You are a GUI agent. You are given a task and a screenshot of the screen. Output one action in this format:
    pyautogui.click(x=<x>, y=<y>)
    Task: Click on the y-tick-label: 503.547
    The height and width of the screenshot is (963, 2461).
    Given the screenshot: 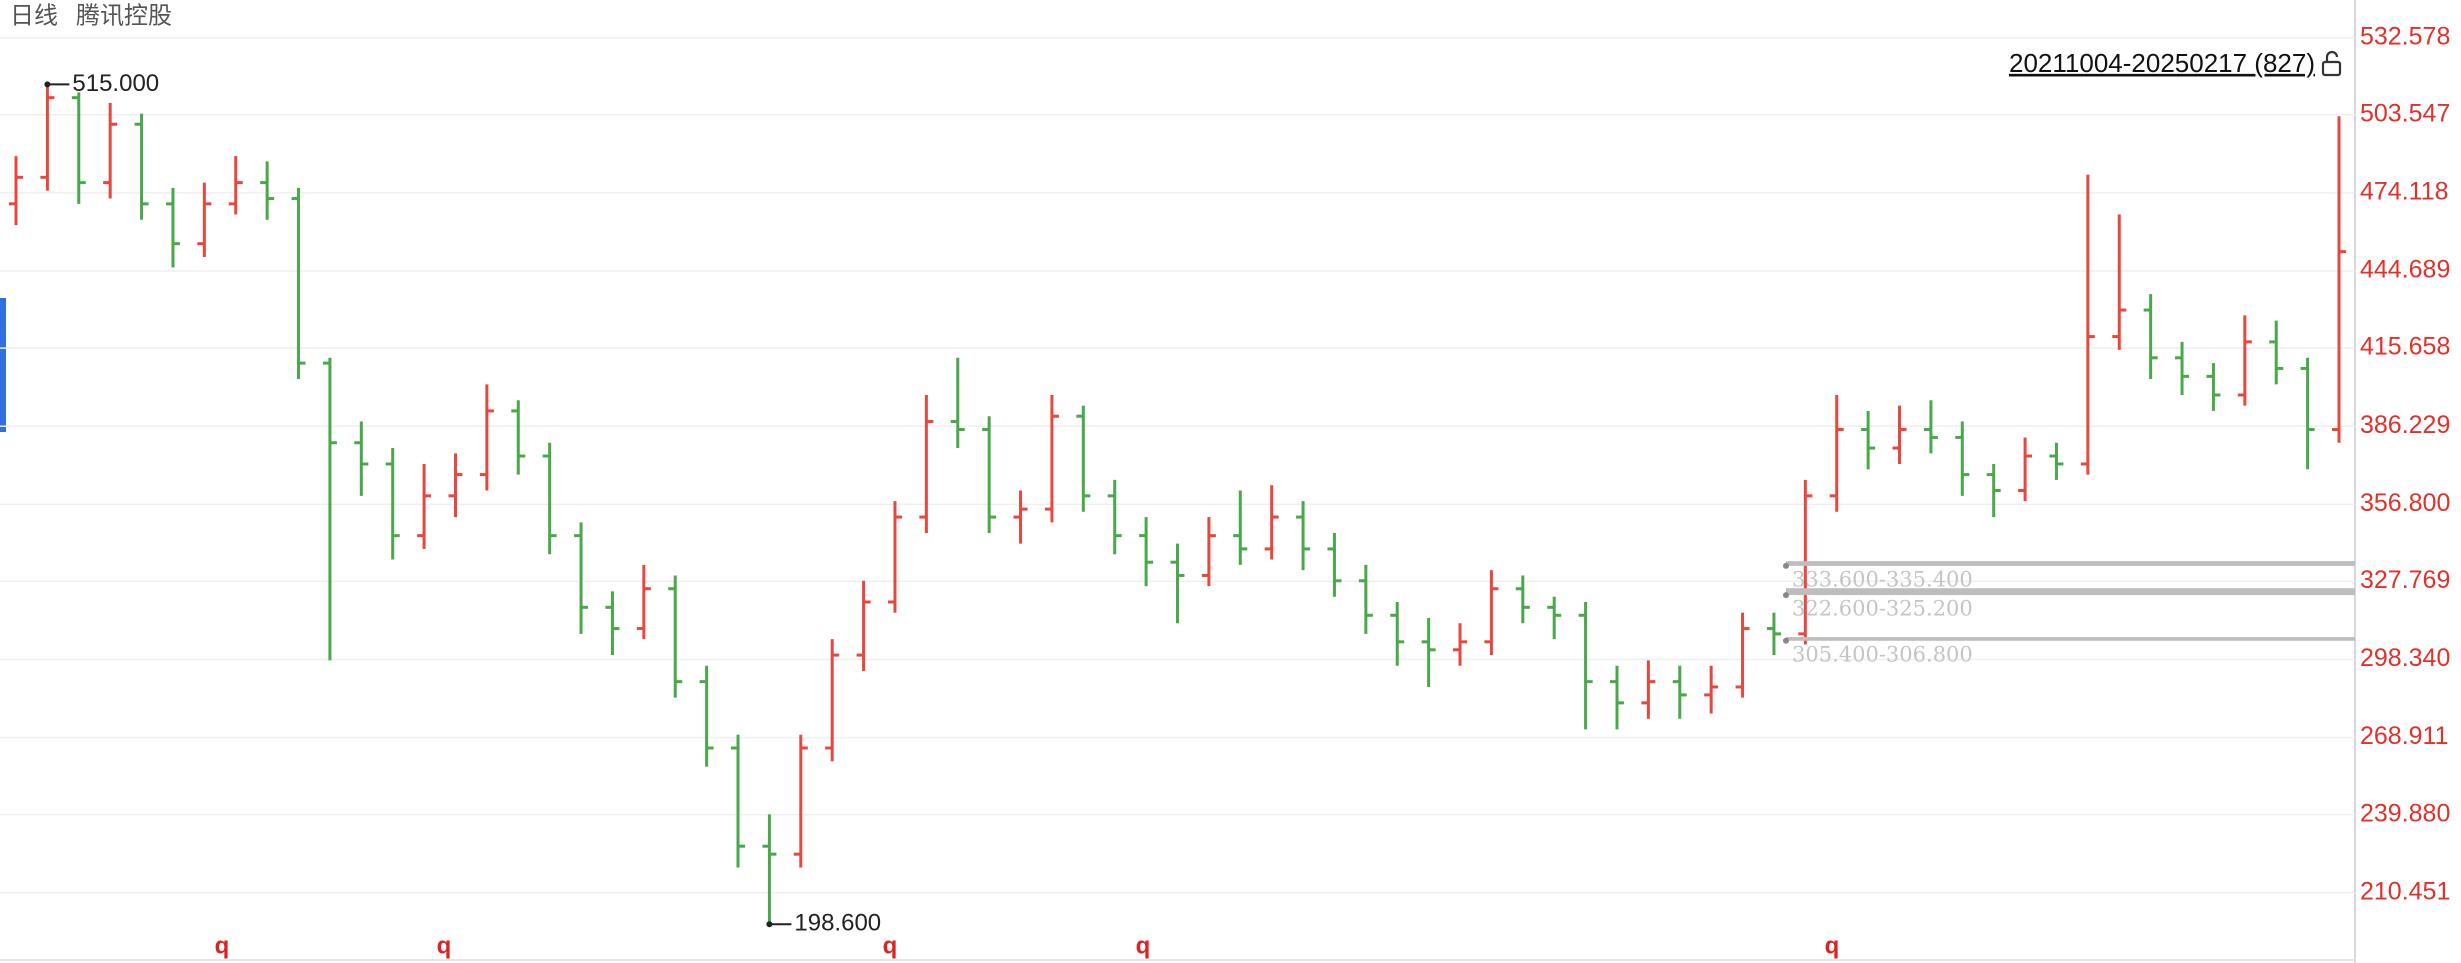 What is the action you would take?
    pyautogui.click(x=2405, y=113)
    